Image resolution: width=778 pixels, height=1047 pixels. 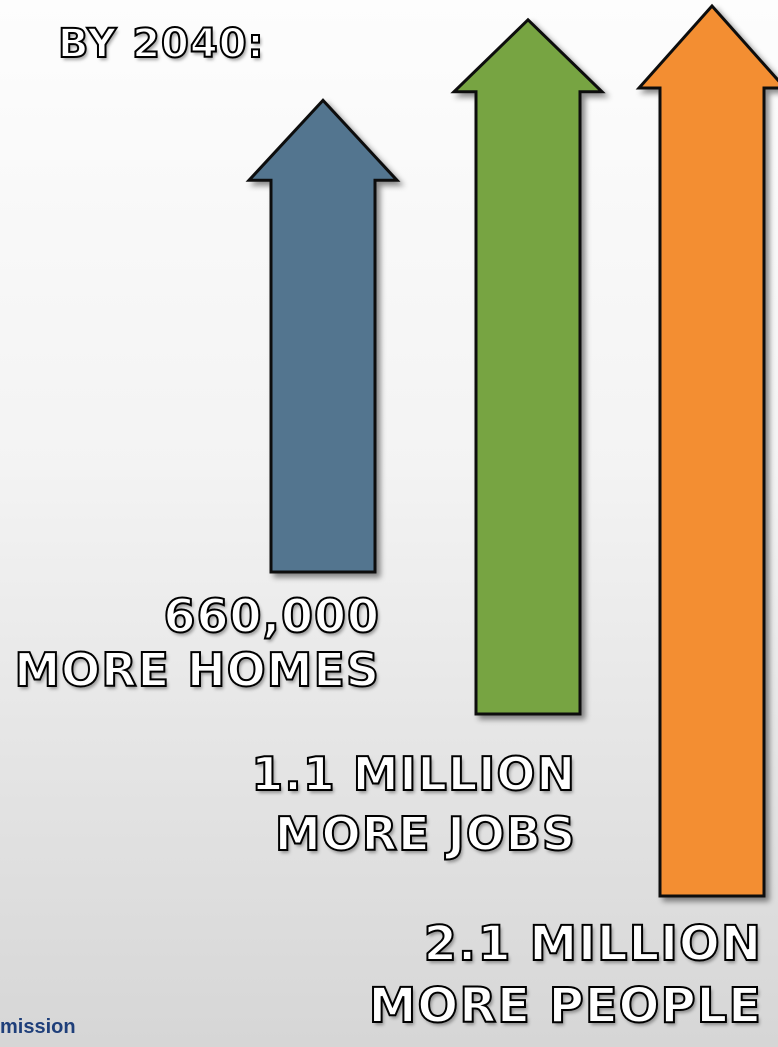 I want to click on jobs-up-arrow-icon, so click(x=528, y=366).